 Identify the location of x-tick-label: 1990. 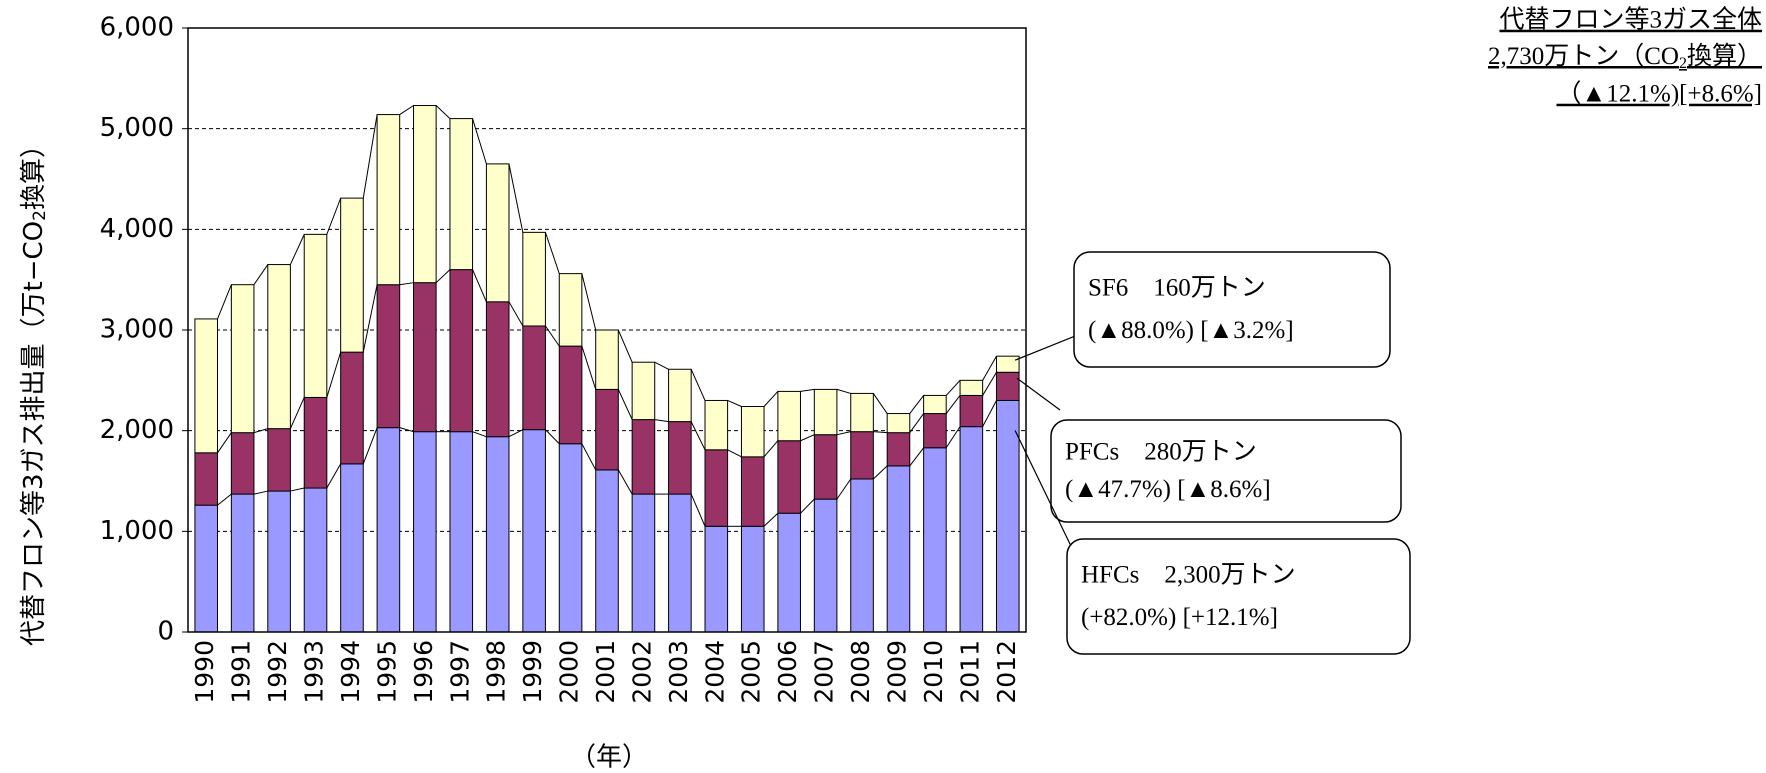
(204, 672).